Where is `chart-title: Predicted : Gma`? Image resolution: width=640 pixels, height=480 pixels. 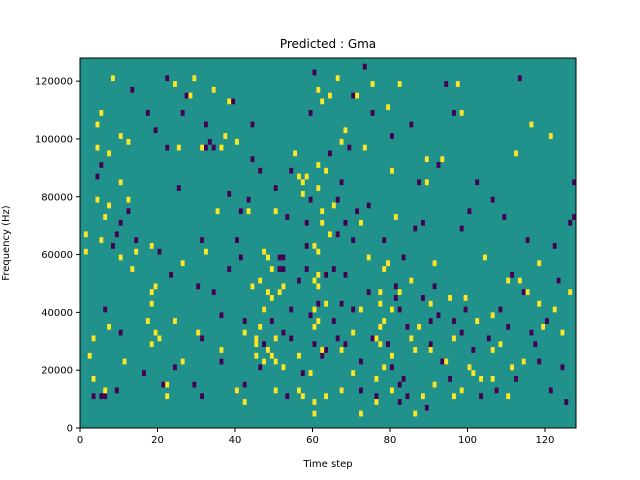 chart-title: Predicted : Gma is located at coordinates (328, 44).